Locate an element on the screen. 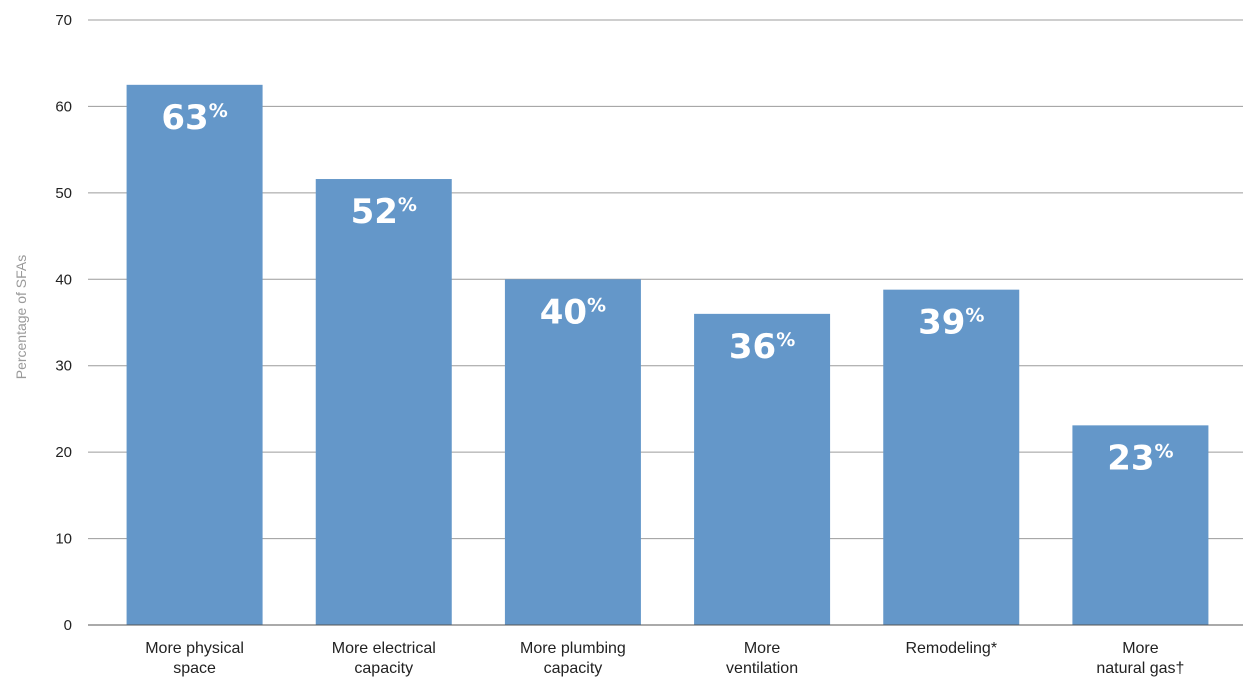 The height and width of the screenshot is (679, 1243). y-tick-label: 0 is located at coordinates (68, 625).